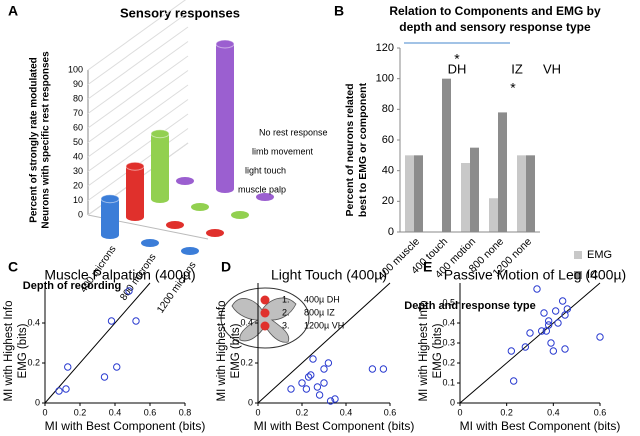  Describe the element at coordinates (350, 149) in the screenshot. I see `y-axis-label: Percent of neurons related` at that location.